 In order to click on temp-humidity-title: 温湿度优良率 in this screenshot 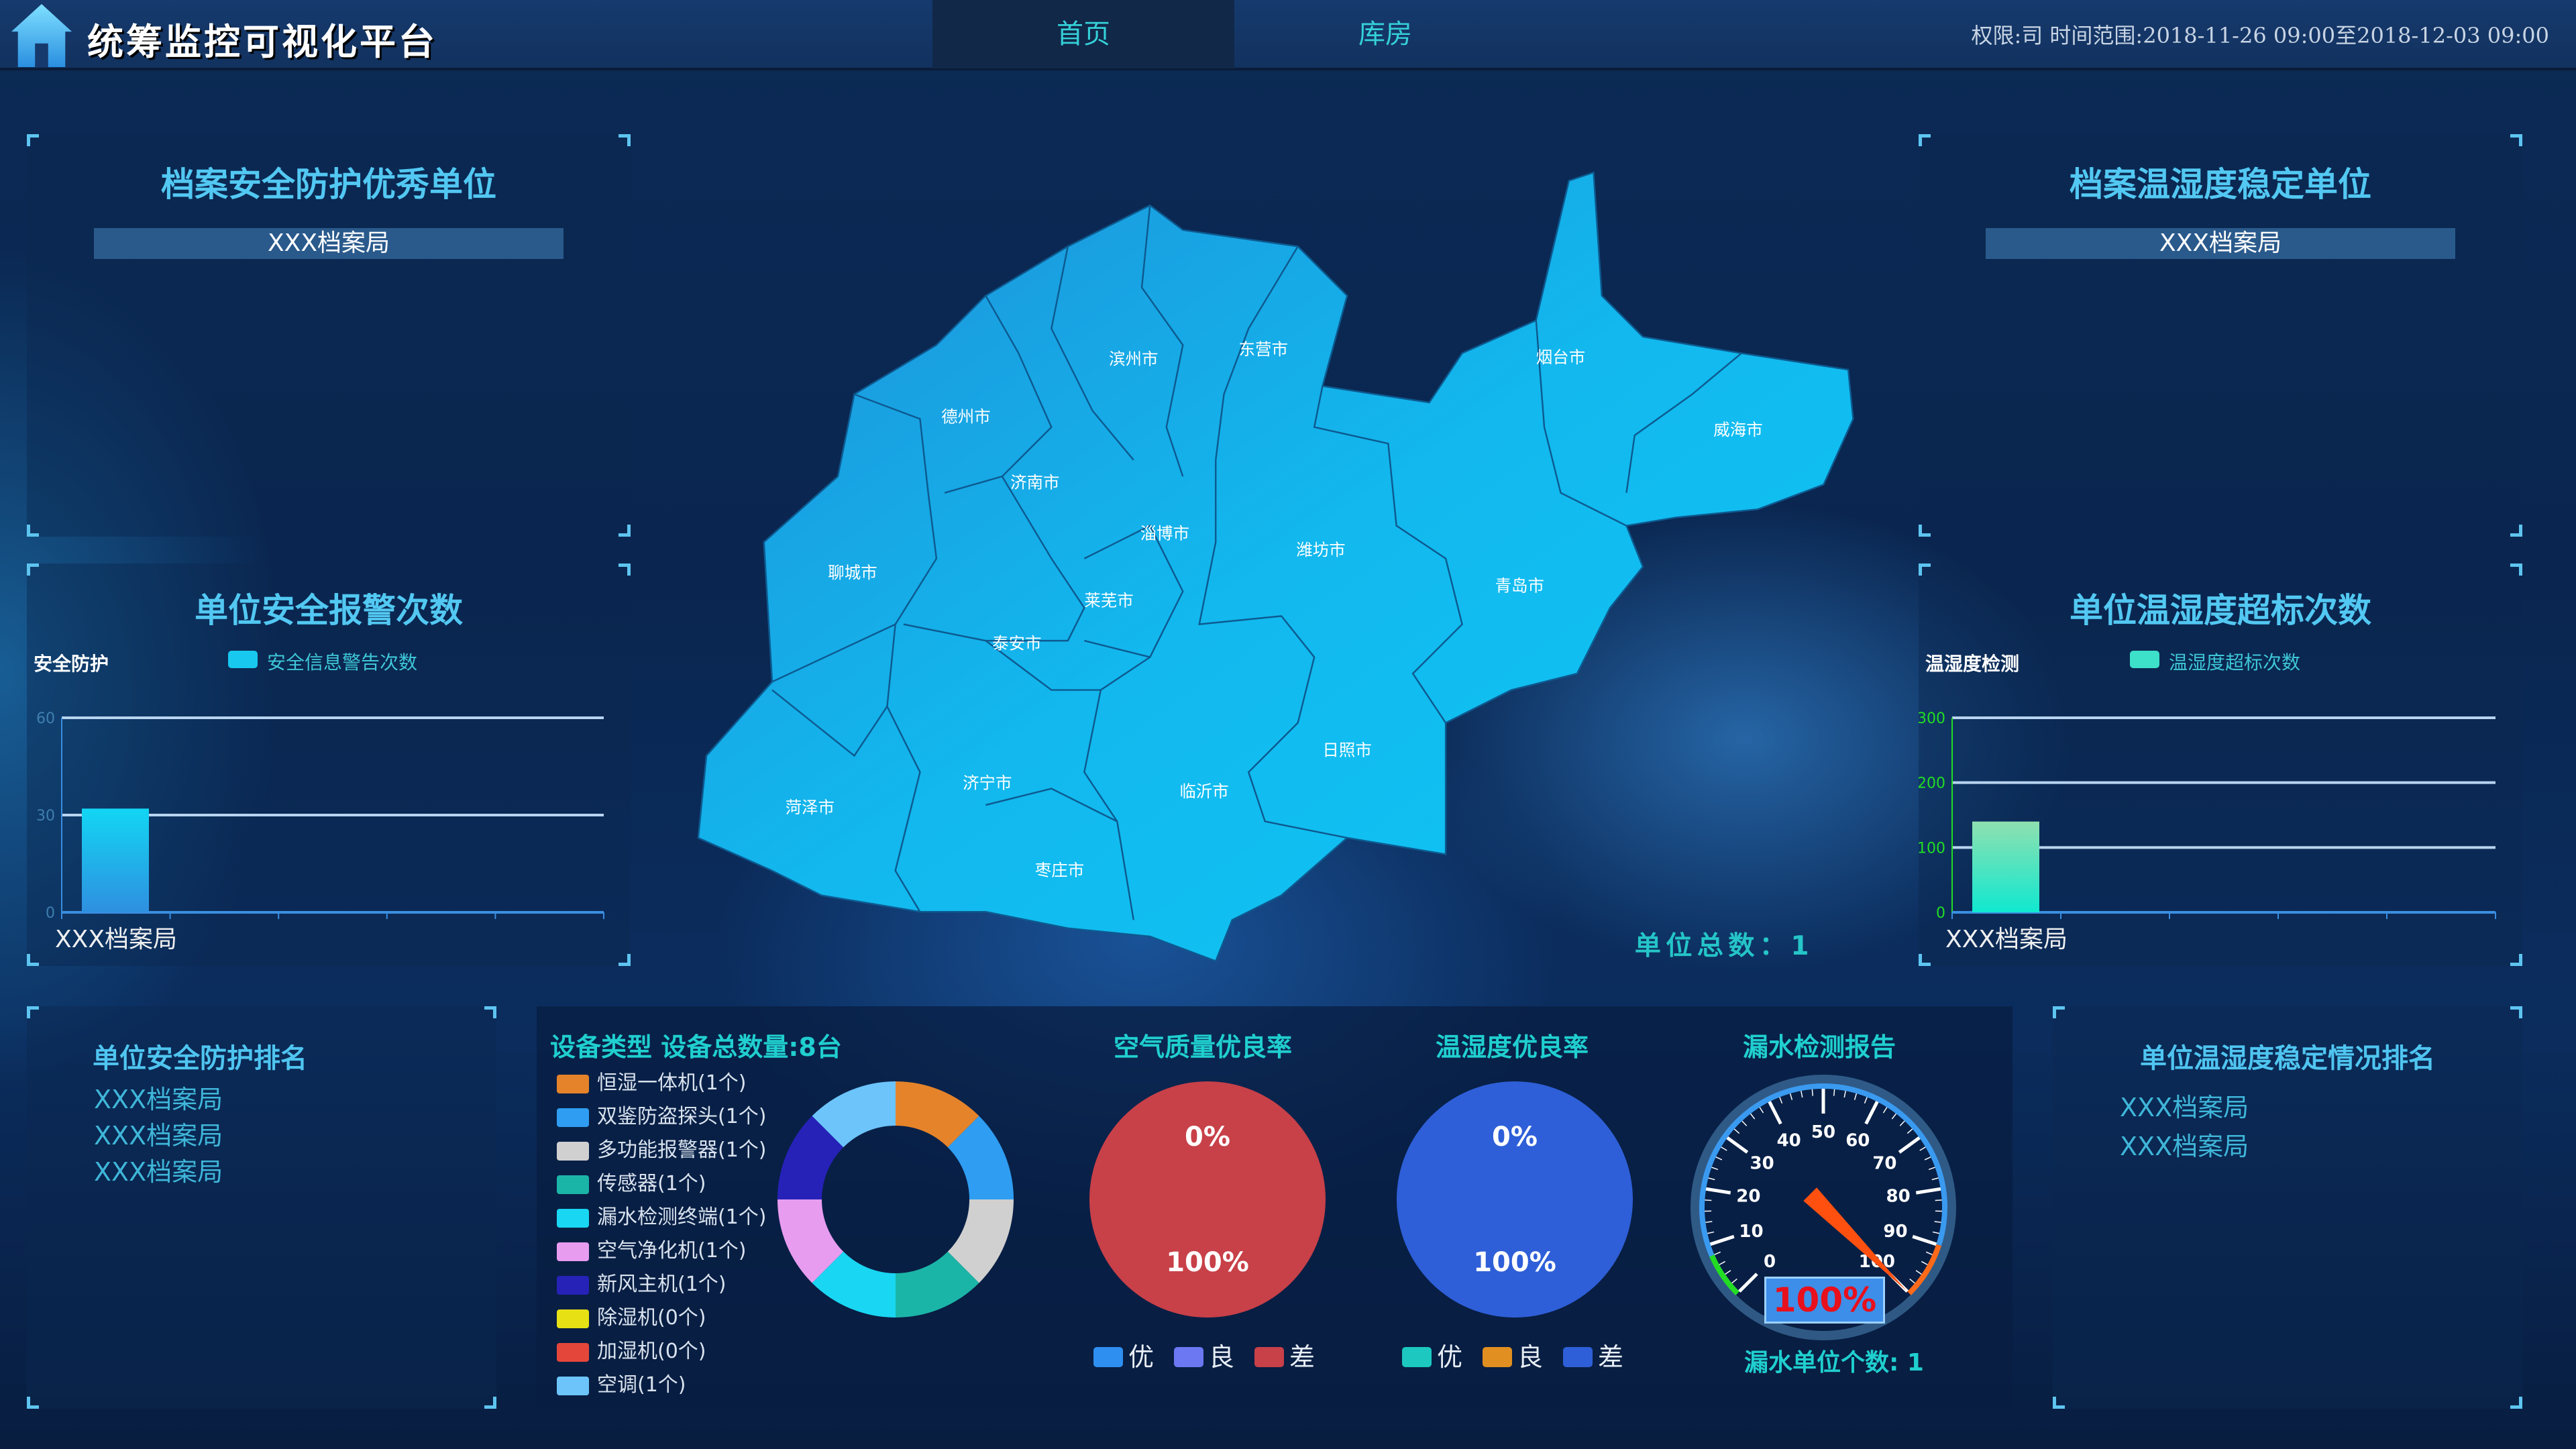, I will do `click(1512, 1047)`.